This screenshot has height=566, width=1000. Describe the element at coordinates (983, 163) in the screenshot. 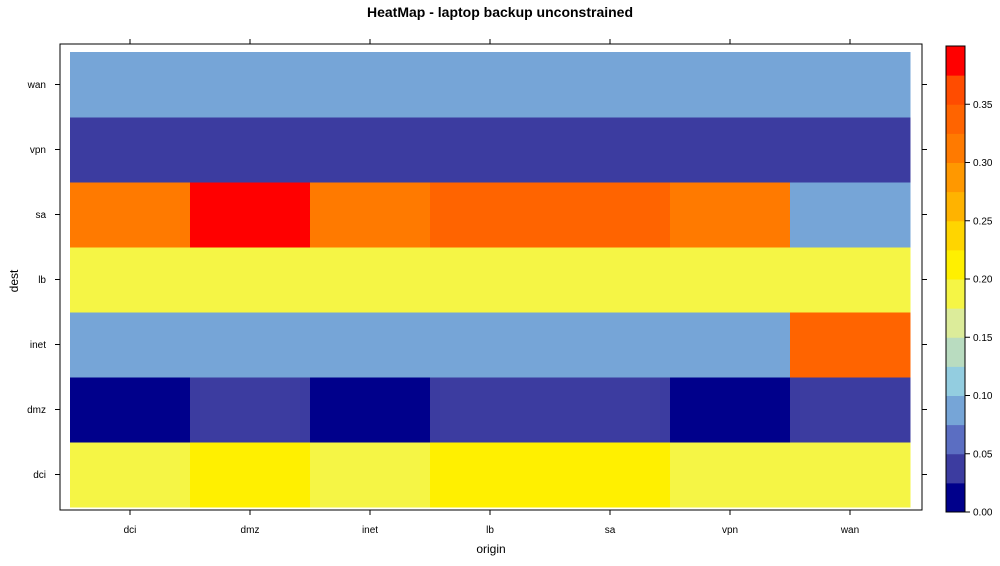

I see `colorbar-tick-label: 0.30` at that location.